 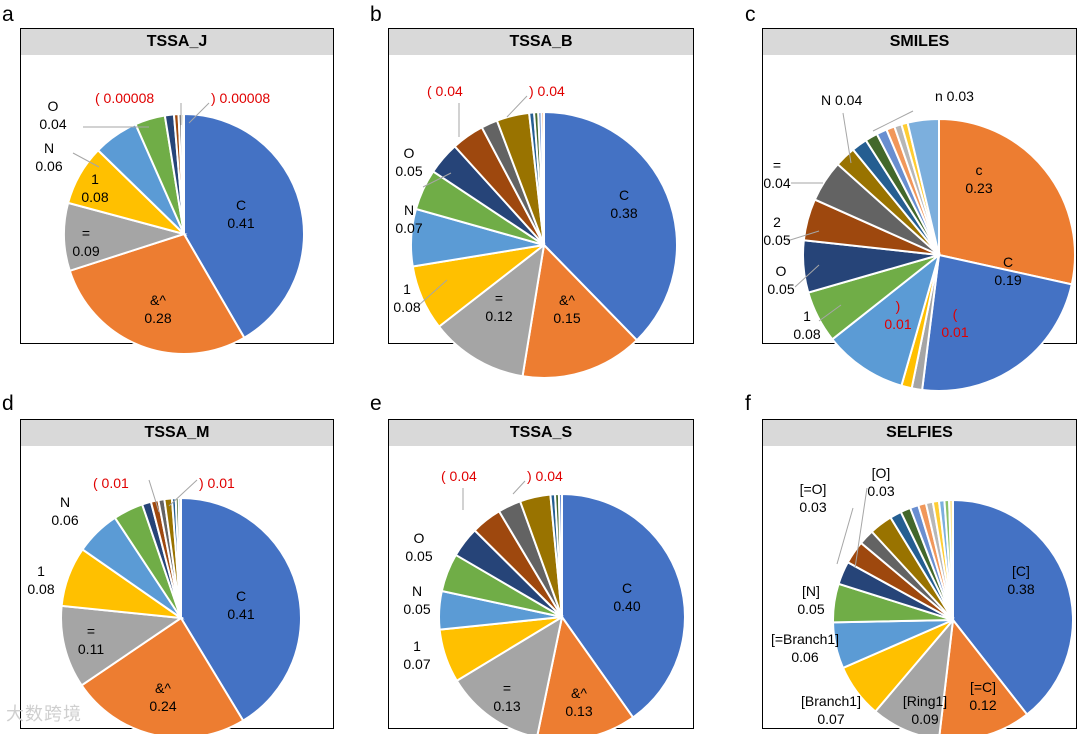 I want to click on slice-label: N 0.06, so click(x=64, y=511).